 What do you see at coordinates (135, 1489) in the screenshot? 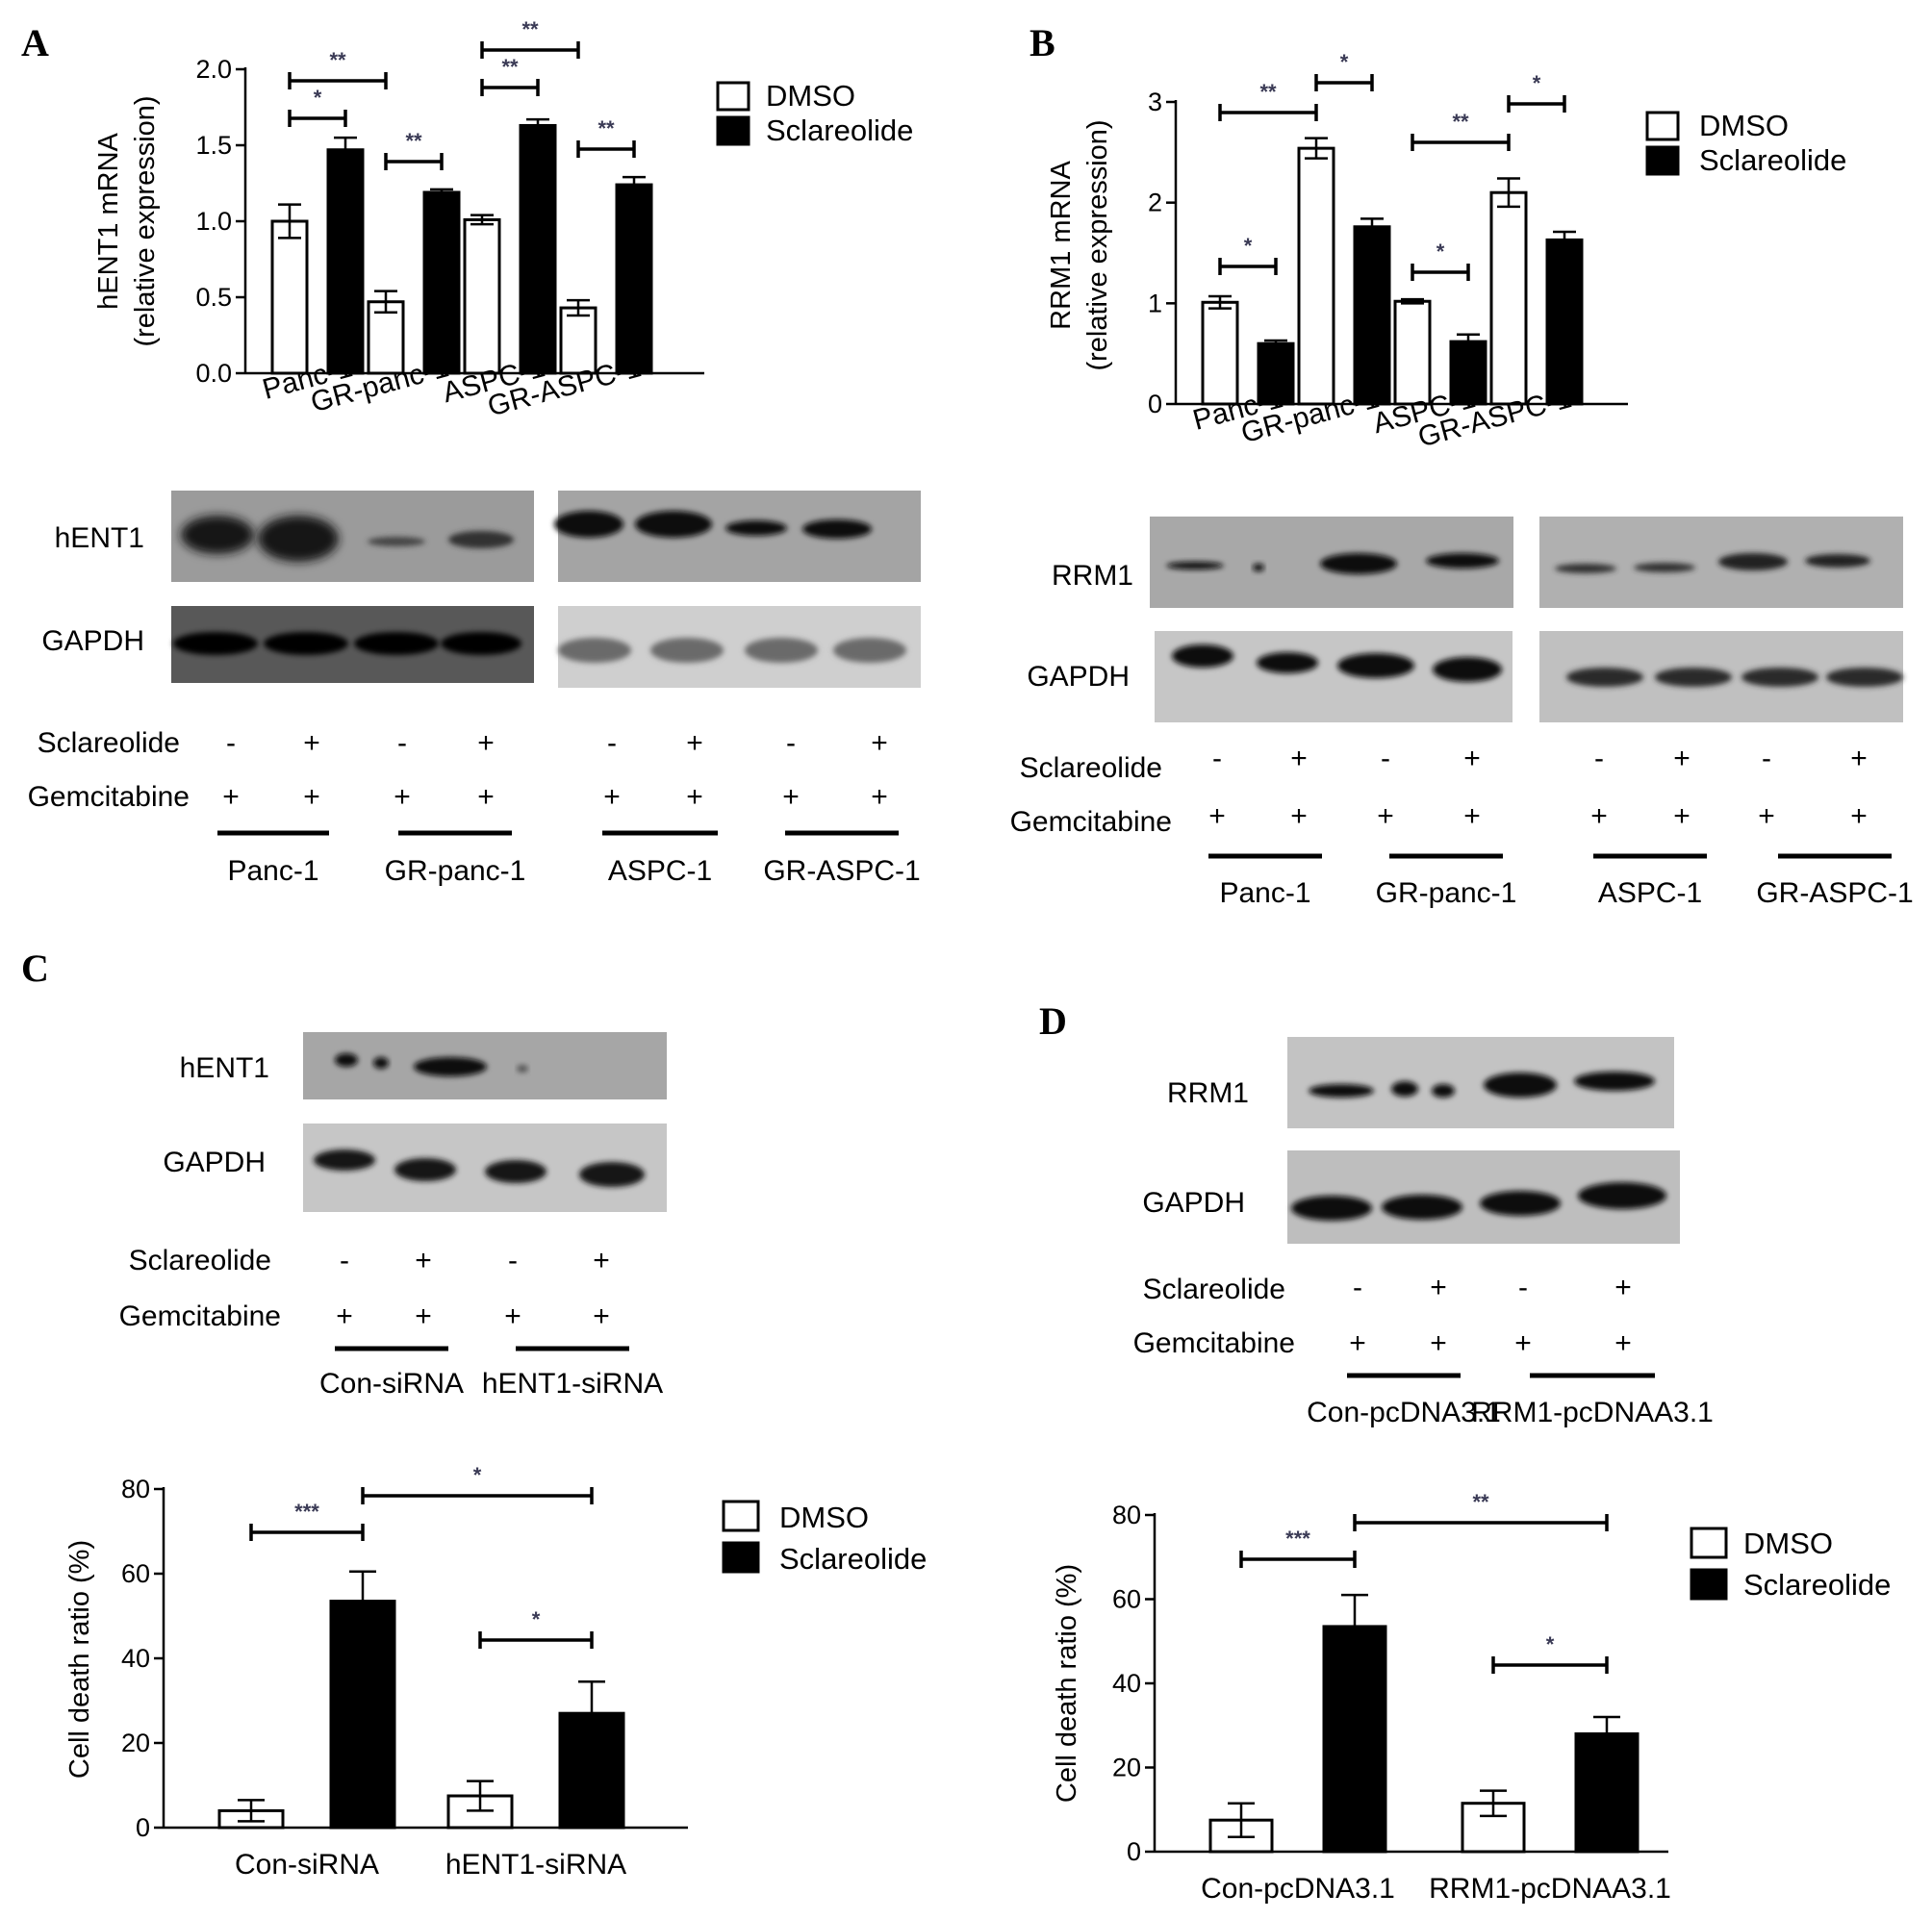
I see `y-tick-label: 80` at bounding box center [135, 1489].